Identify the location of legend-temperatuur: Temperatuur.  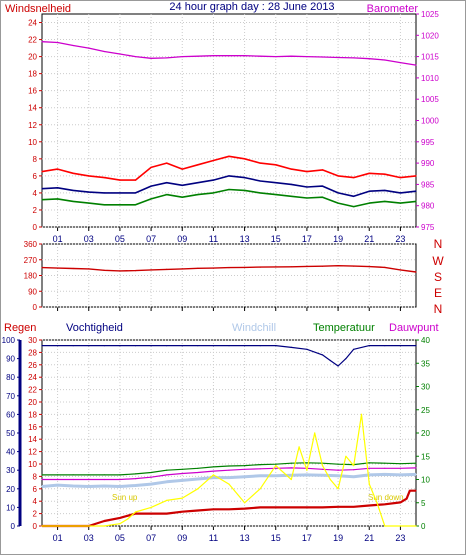
(344, 328).